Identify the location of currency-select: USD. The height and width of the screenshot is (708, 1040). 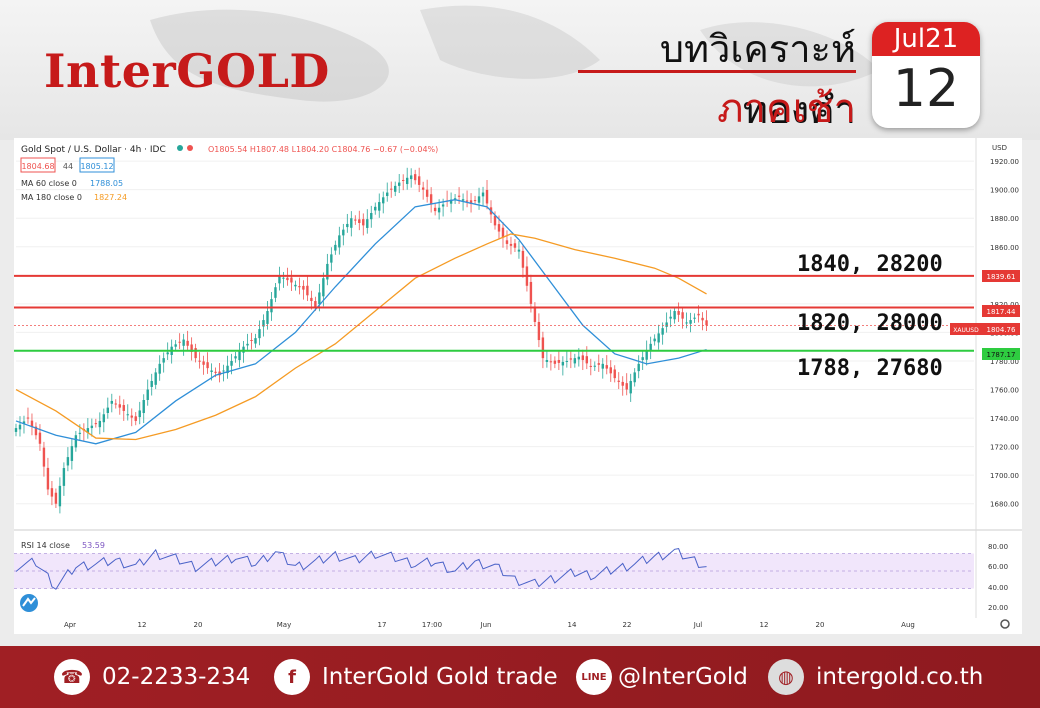
(999, 148).